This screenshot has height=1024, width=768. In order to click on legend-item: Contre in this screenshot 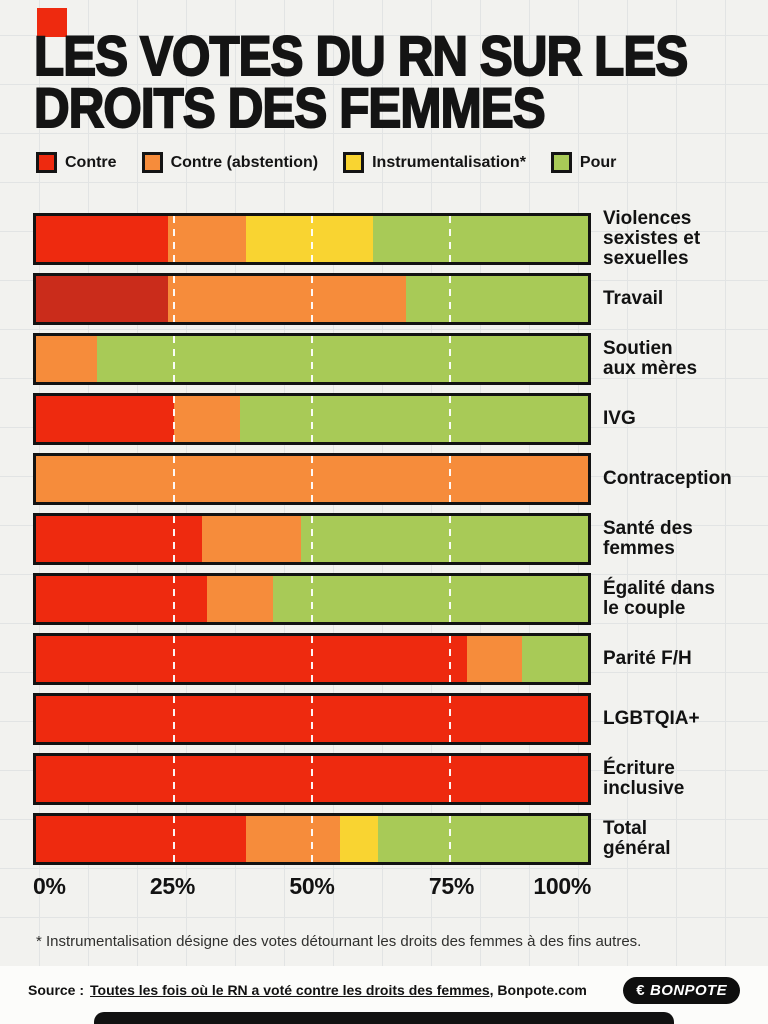, I will do `click(76, 162)`.